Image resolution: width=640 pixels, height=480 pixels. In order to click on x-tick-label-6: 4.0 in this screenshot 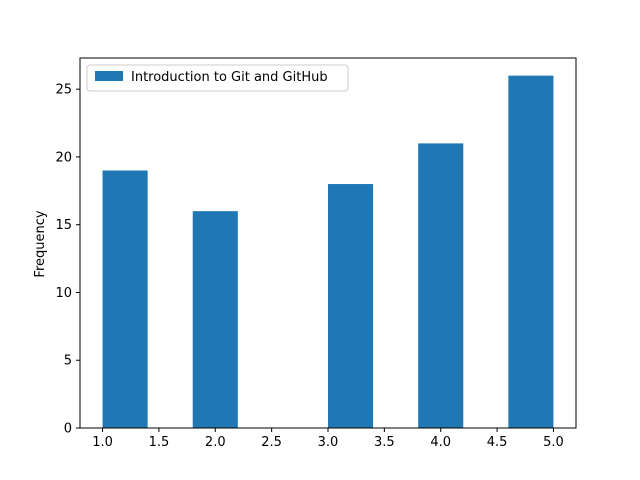, I will do `click(440, 442)`.